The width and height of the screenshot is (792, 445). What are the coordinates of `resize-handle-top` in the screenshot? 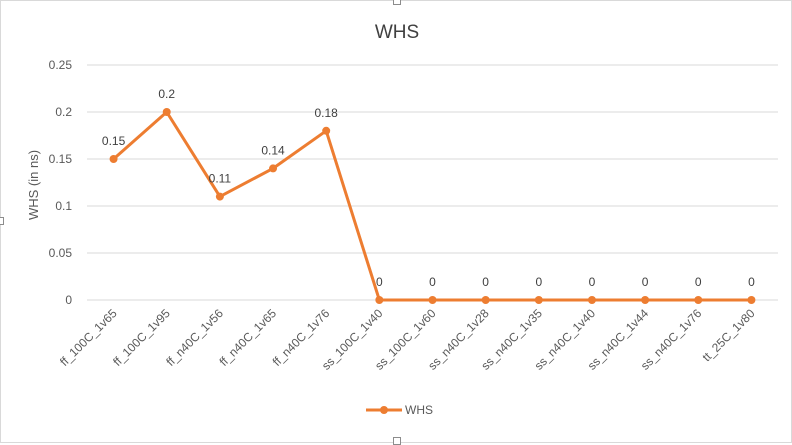 It's located at (397, 2).